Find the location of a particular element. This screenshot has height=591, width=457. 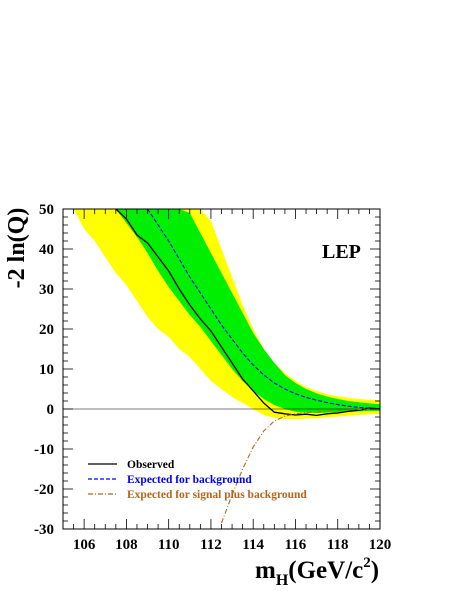

x-tick-label: 120 is located at coordinates (380, 545).